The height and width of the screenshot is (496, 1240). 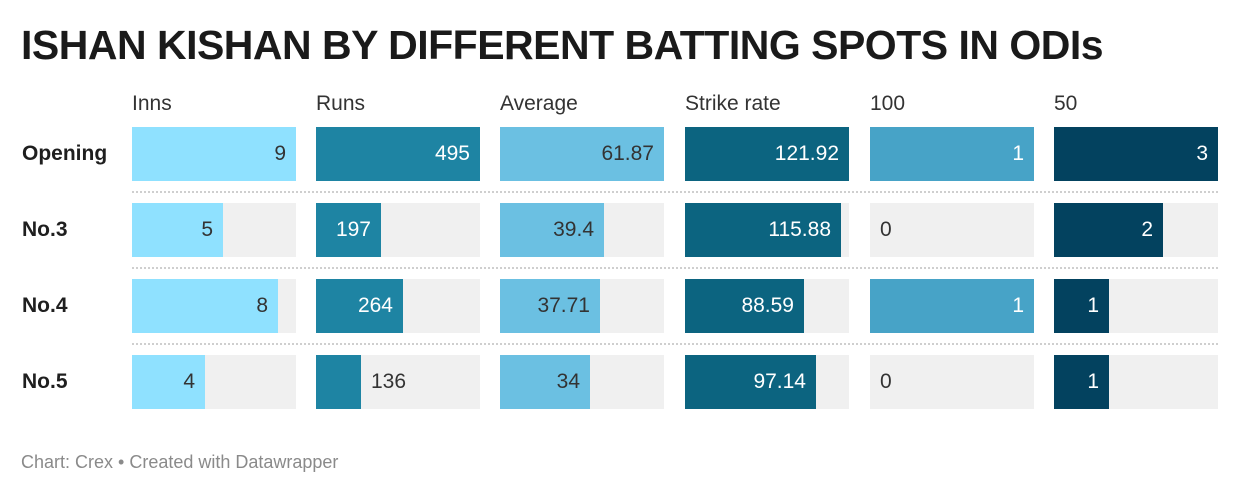 I want to click on cell-strike_rate: 121.92, so click(x=767, y=154).